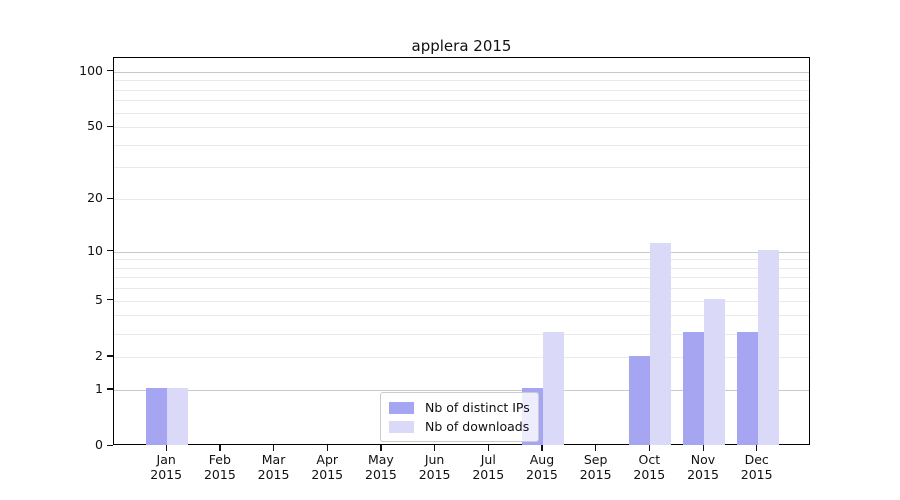 This screenshot has height=500, width=900. What do you see at coordinates (95, 198) in the screenshot?
I see `y-tick-label: 20` at bounding box center [95, 198].